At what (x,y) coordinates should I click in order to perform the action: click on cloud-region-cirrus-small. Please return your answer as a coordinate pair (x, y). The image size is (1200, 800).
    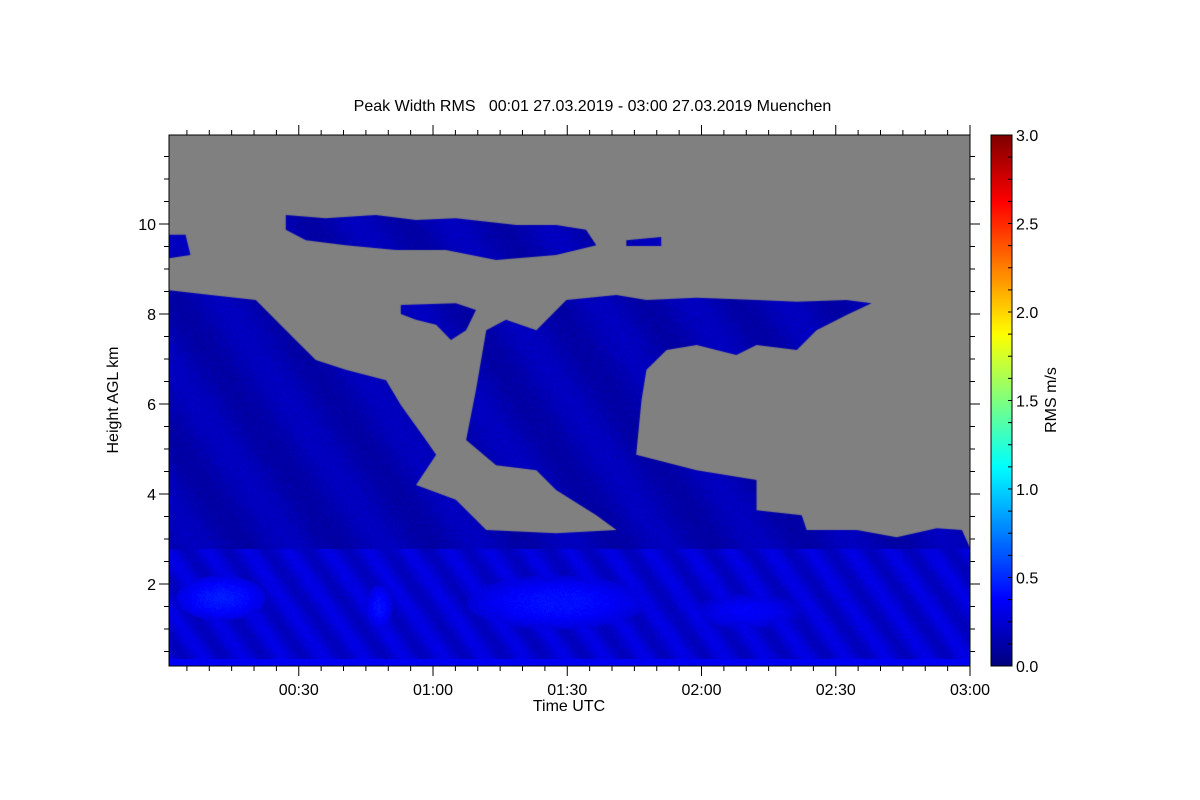
    Looking at the image, I should click on (643, 241).